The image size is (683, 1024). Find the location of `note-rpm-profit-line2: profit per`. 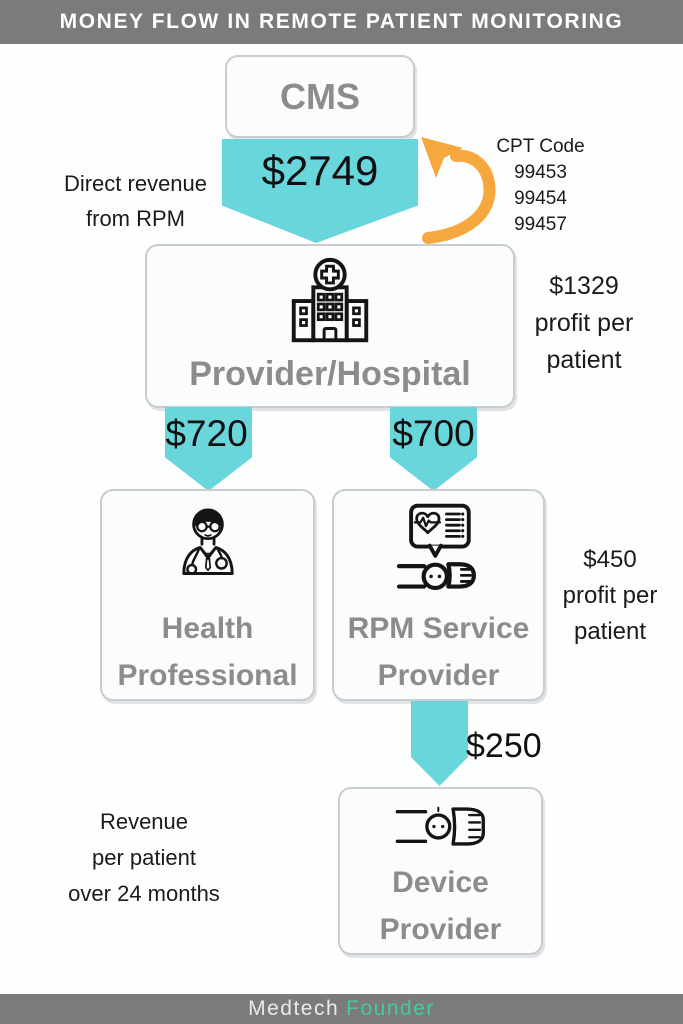

note-rpm-profit-line2: profit per is located at coordinates (610, 595).